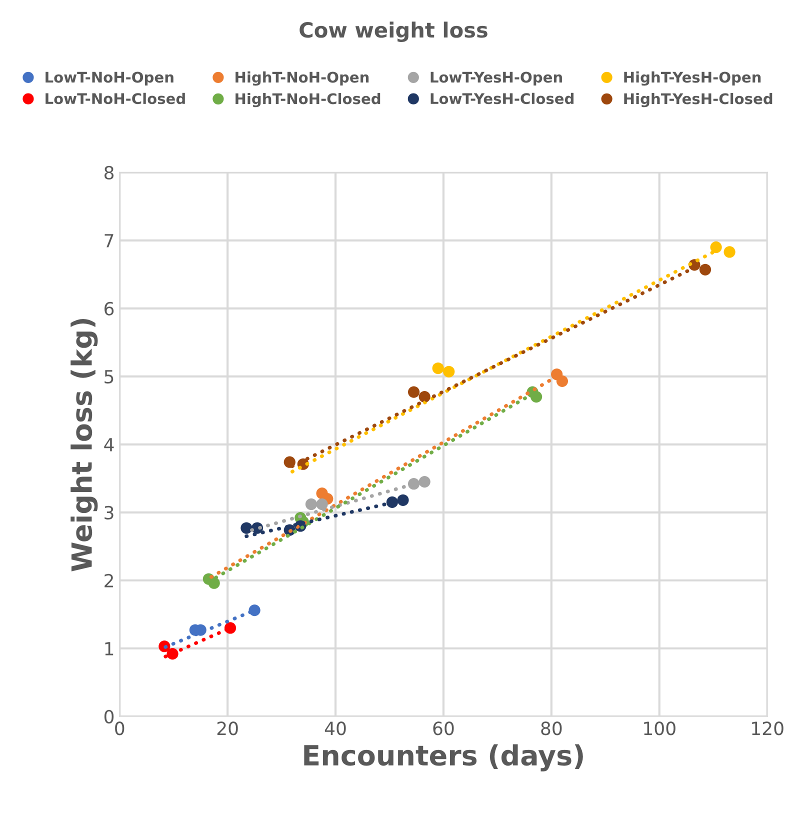  What do you see at coordinates (109, 513) in the screenshot?
I see `y-tick-label: 3` at bounding box center [109, 513].